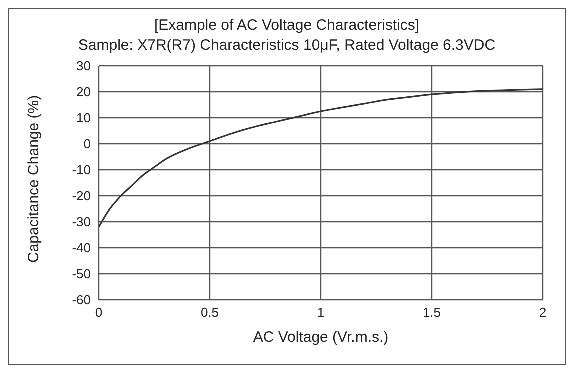 This screenshot has width=576, height=377. I want to click on chart-title: [Example of AC Voltage Characteristics], so click(287, 25).